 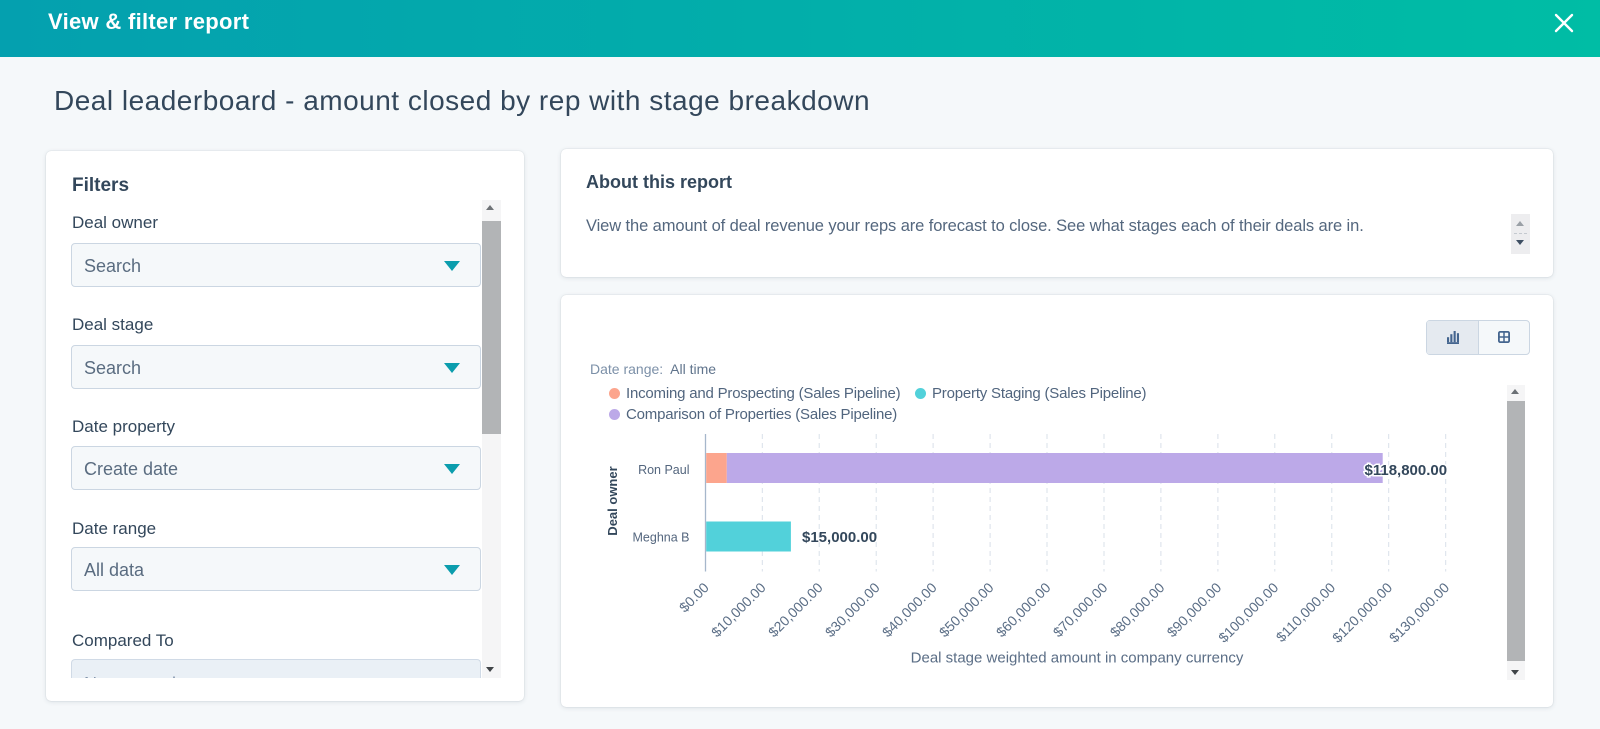 I want to click on svg-text: $10,000.00, so click(x=738, y=609).